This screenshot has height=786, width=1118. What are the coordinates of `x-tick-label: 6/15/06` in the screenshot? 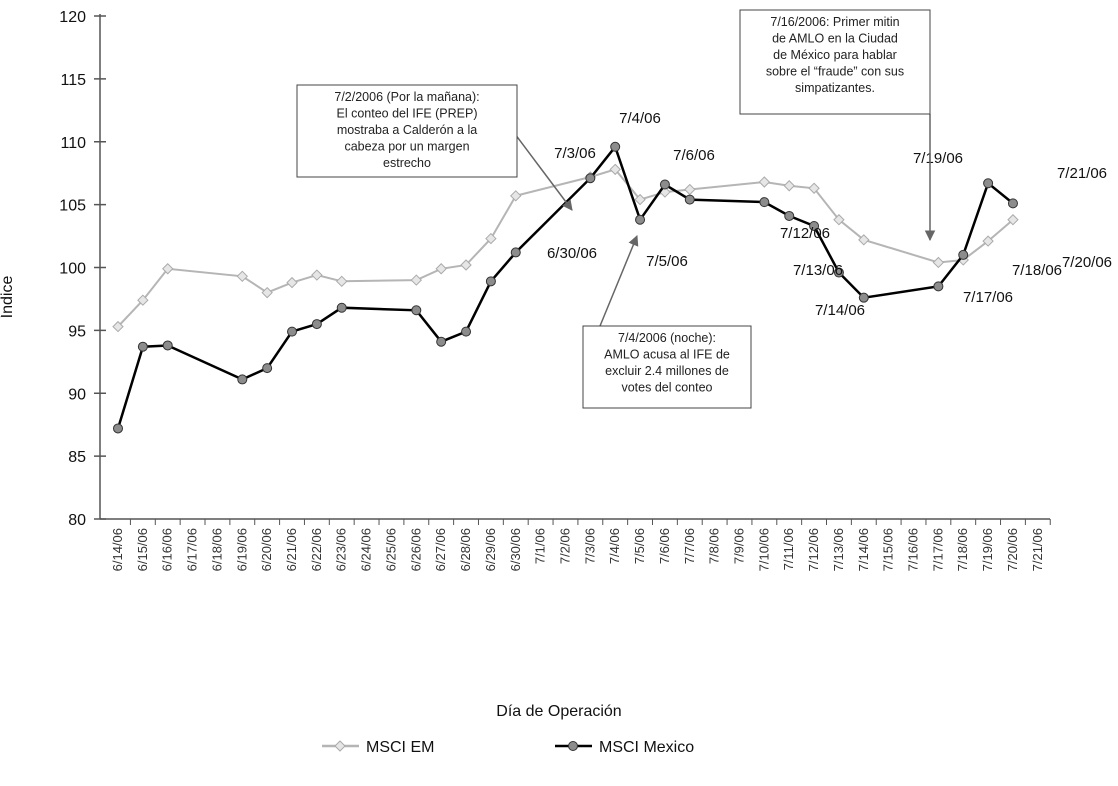 It's located at (142, 549).